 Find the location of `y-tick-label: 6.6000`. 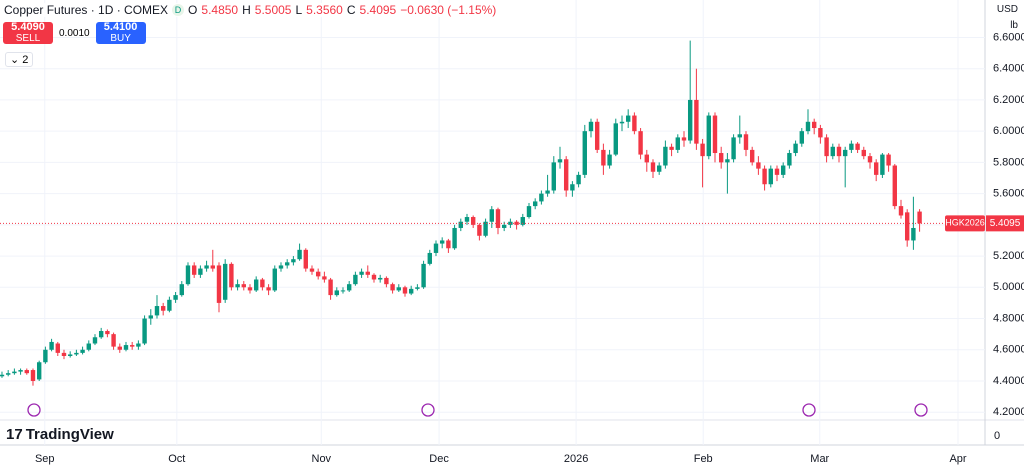

y-tick-label: 6.6000 is located at coordinates (1008, 37).